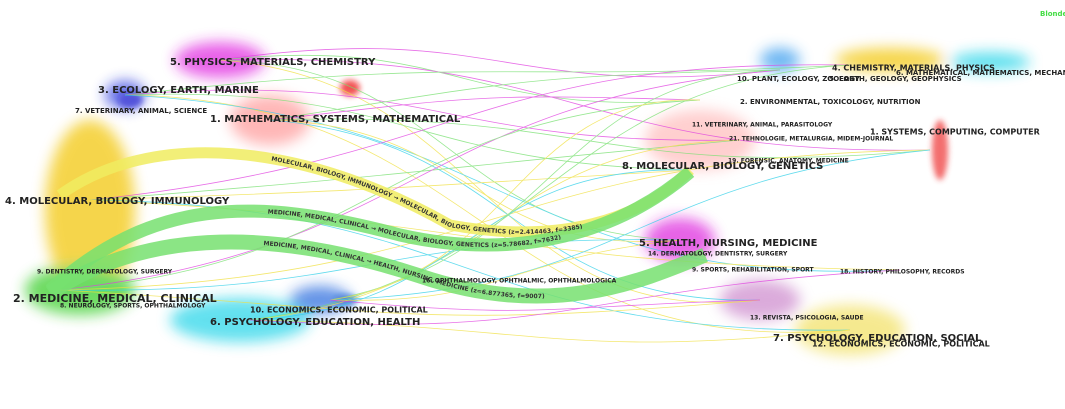 The height and width of the screenshot is (409, 1065). Describe the element at coordinates (141, 111) in the screenshot. I see `node-label: 7. VETERINARY, ANIMAL, SCIENCE` at that location.